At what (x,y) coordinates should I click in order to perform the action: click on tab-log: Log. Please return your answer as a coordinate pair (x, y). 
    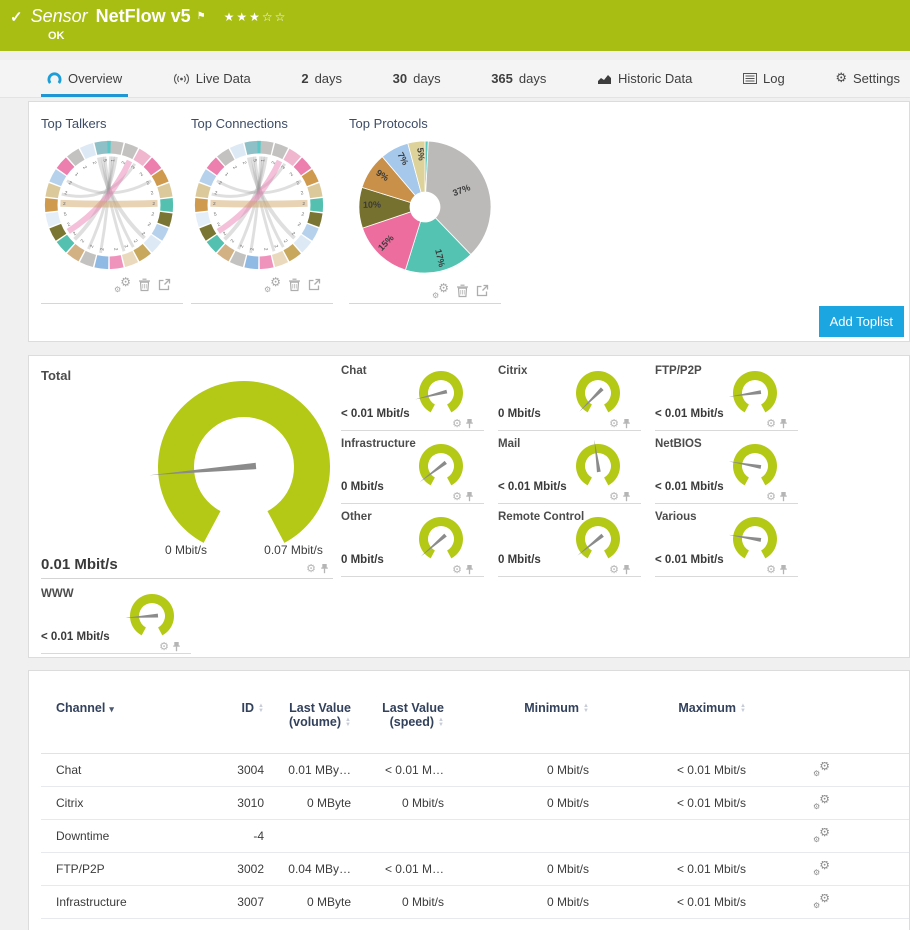
    Looking at the image, I should click on (764, 78).